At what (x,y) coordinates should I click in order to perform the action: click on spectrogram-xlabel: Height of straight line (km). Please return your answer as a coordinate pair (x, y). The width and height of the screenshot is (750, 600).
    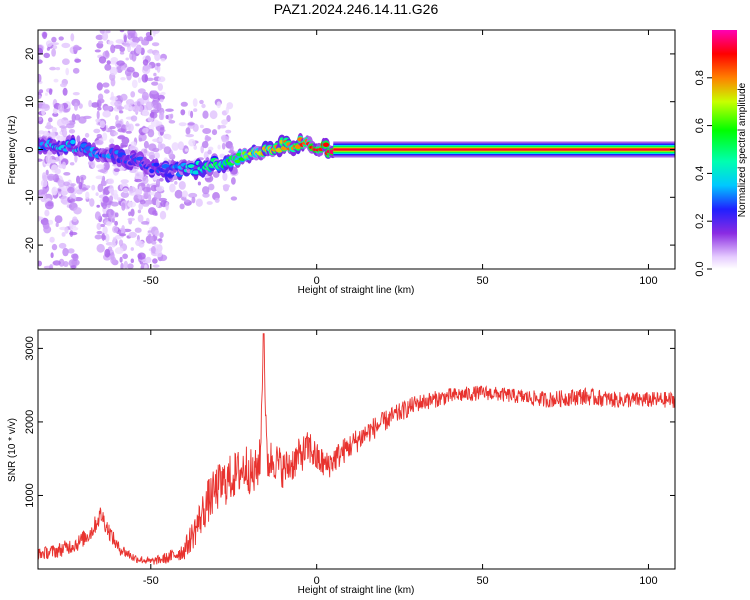
    Looking at the image, I should click on (356, 290).